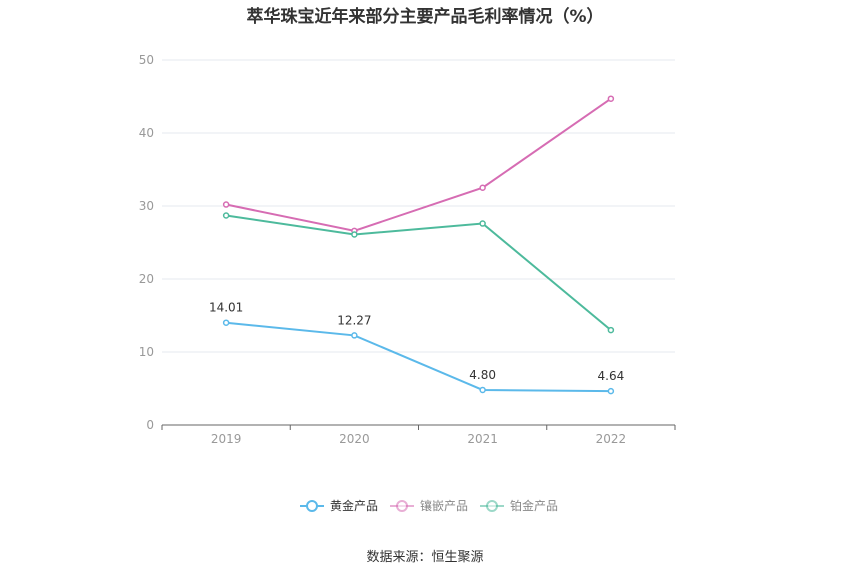 This screenshot has height=575, width=850. I want to click on data-label-s0-3: 4.64, so click(611, 376).